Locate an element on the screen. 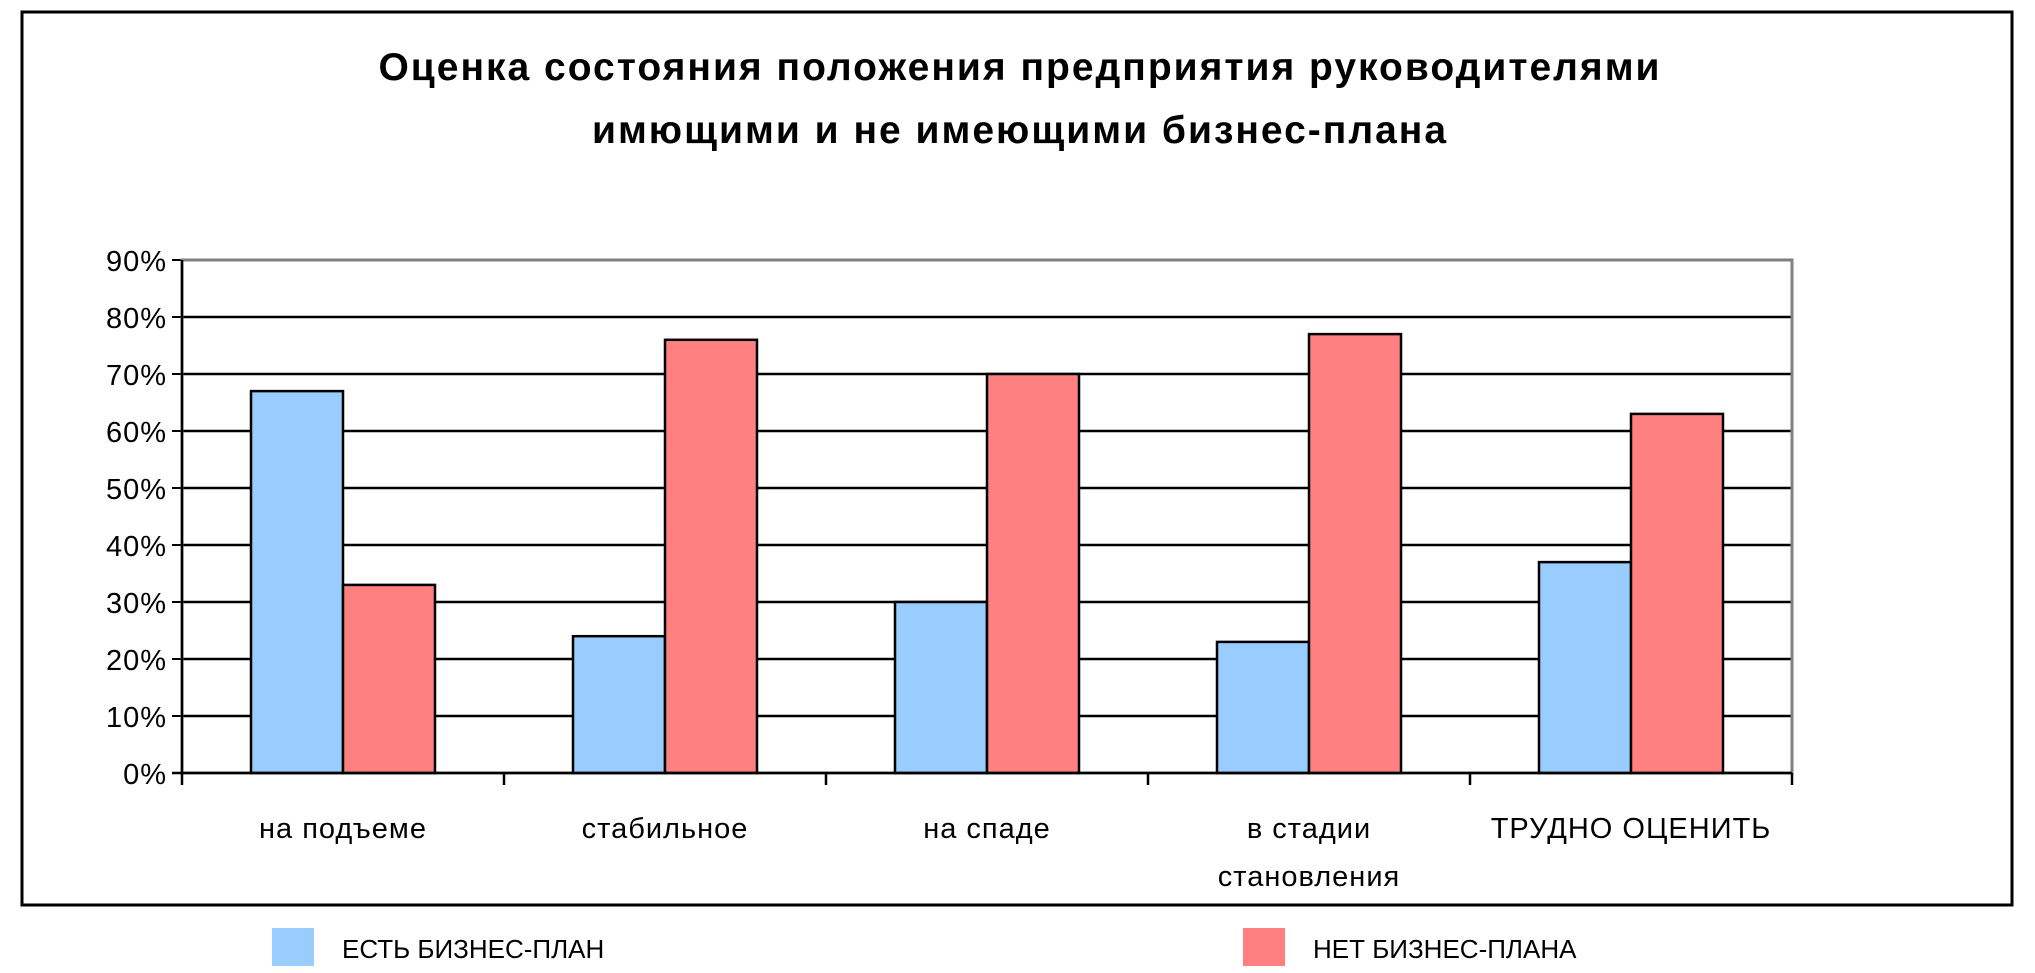 This screenshot has height=973, width=2035. legend-label: ЕСТЬ БИЗНЕС-ПЛАН is located at coordinates (473, 949).